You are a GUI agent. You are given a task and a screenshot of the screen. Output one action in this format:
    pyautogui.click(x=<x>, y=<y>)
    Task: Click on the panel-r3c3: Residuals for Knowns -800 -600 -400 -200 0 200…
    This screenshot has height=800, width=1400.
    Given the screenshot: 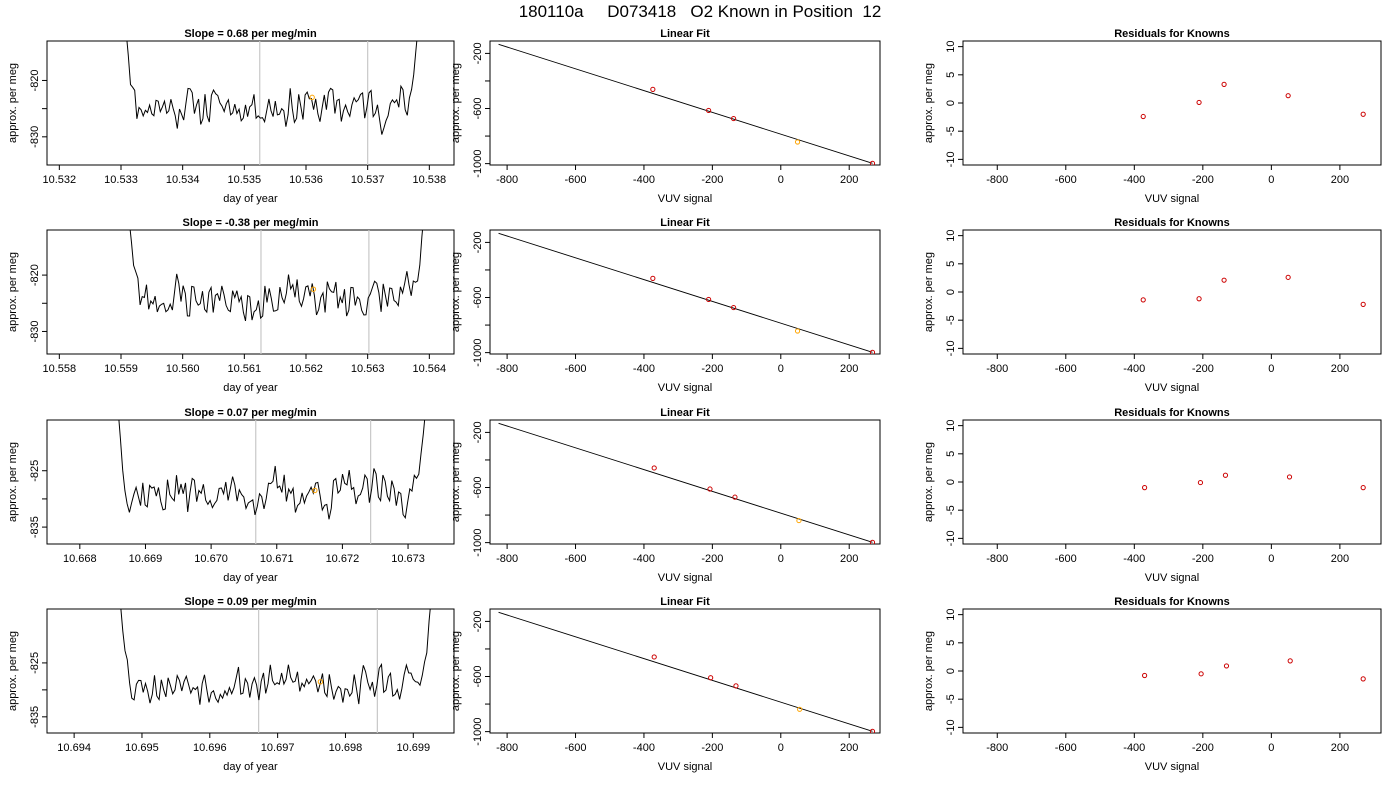 What is the action you would take?
    pyautogui.click(x=1152, y=495)
    